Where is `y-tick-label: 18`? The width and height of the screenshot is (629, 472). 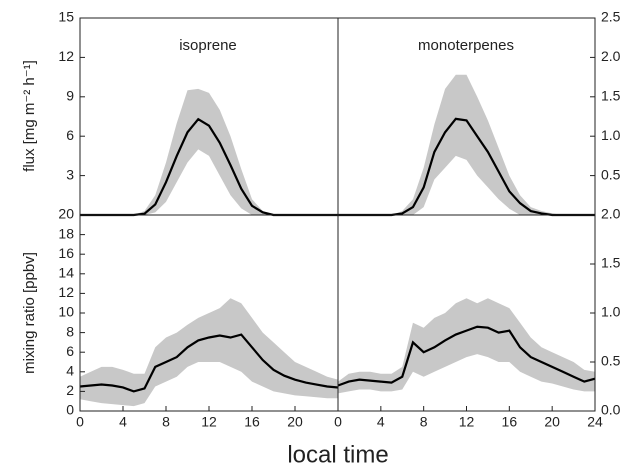
y-tick-label: 18 is located at coordinates (66, 233).